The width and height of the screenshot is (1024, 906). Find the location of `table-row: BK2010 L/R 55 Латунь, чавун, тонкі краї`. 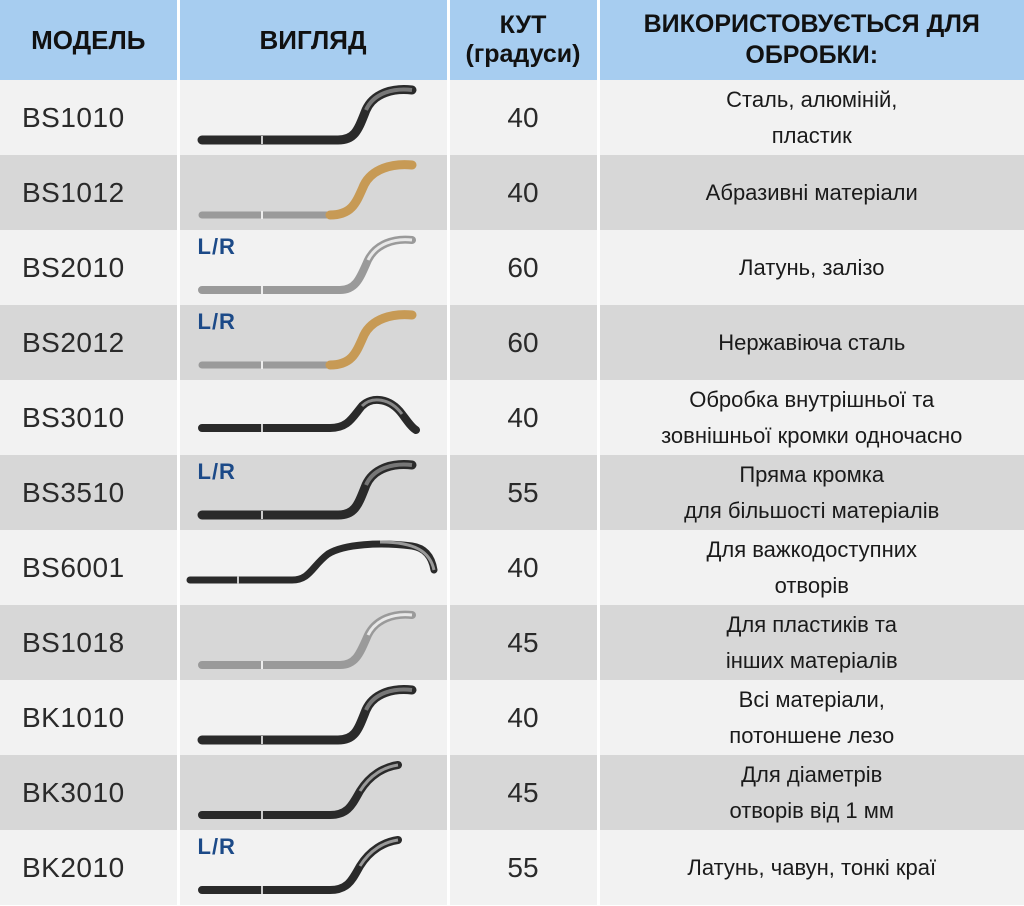

table-row: BK2010 L/R 55 Латунь, чавун, тонкі краї is located at coordinates (512, 867).